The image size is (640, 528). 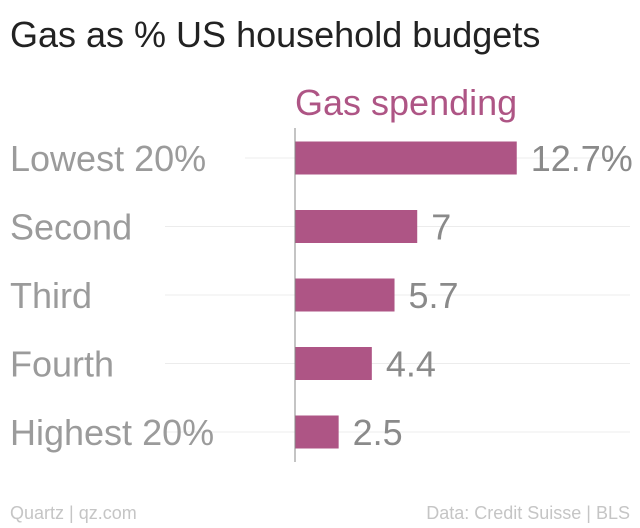 What do you see at coordinates (582, 158) in the screenshot?
I see `value-label: 12.7%` at bounding box center [582, 158].